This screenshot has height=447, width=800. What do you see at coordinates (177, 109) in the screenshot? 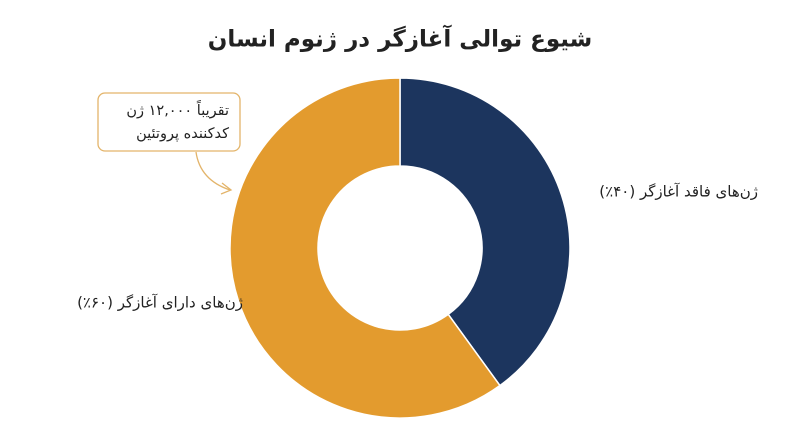
I see `annotation-text: تقریباً ۱۲,۰۰۰ ژن` at bounding box center [177, 109].